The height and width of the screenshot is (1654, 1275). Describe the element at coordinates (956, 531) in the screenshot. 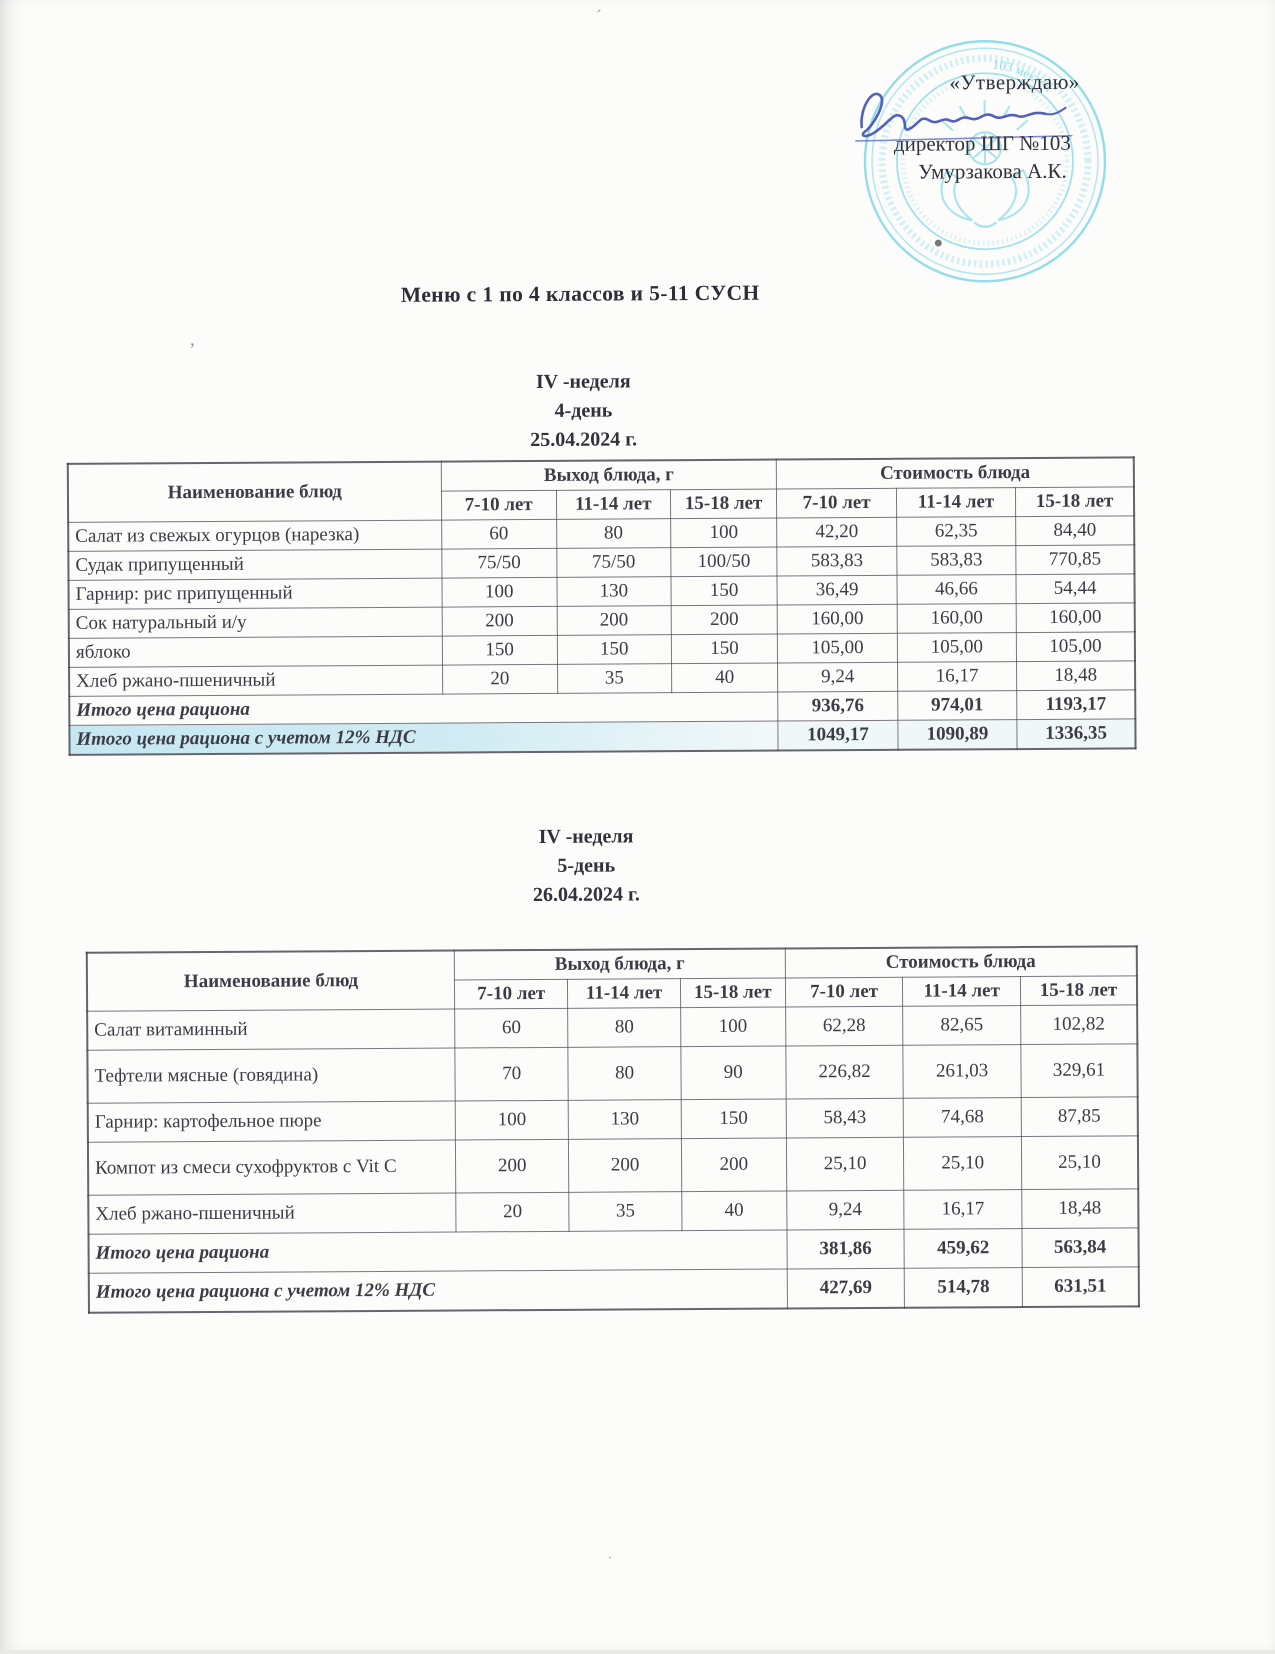

I see `cost-cell: 62,35` at that location.